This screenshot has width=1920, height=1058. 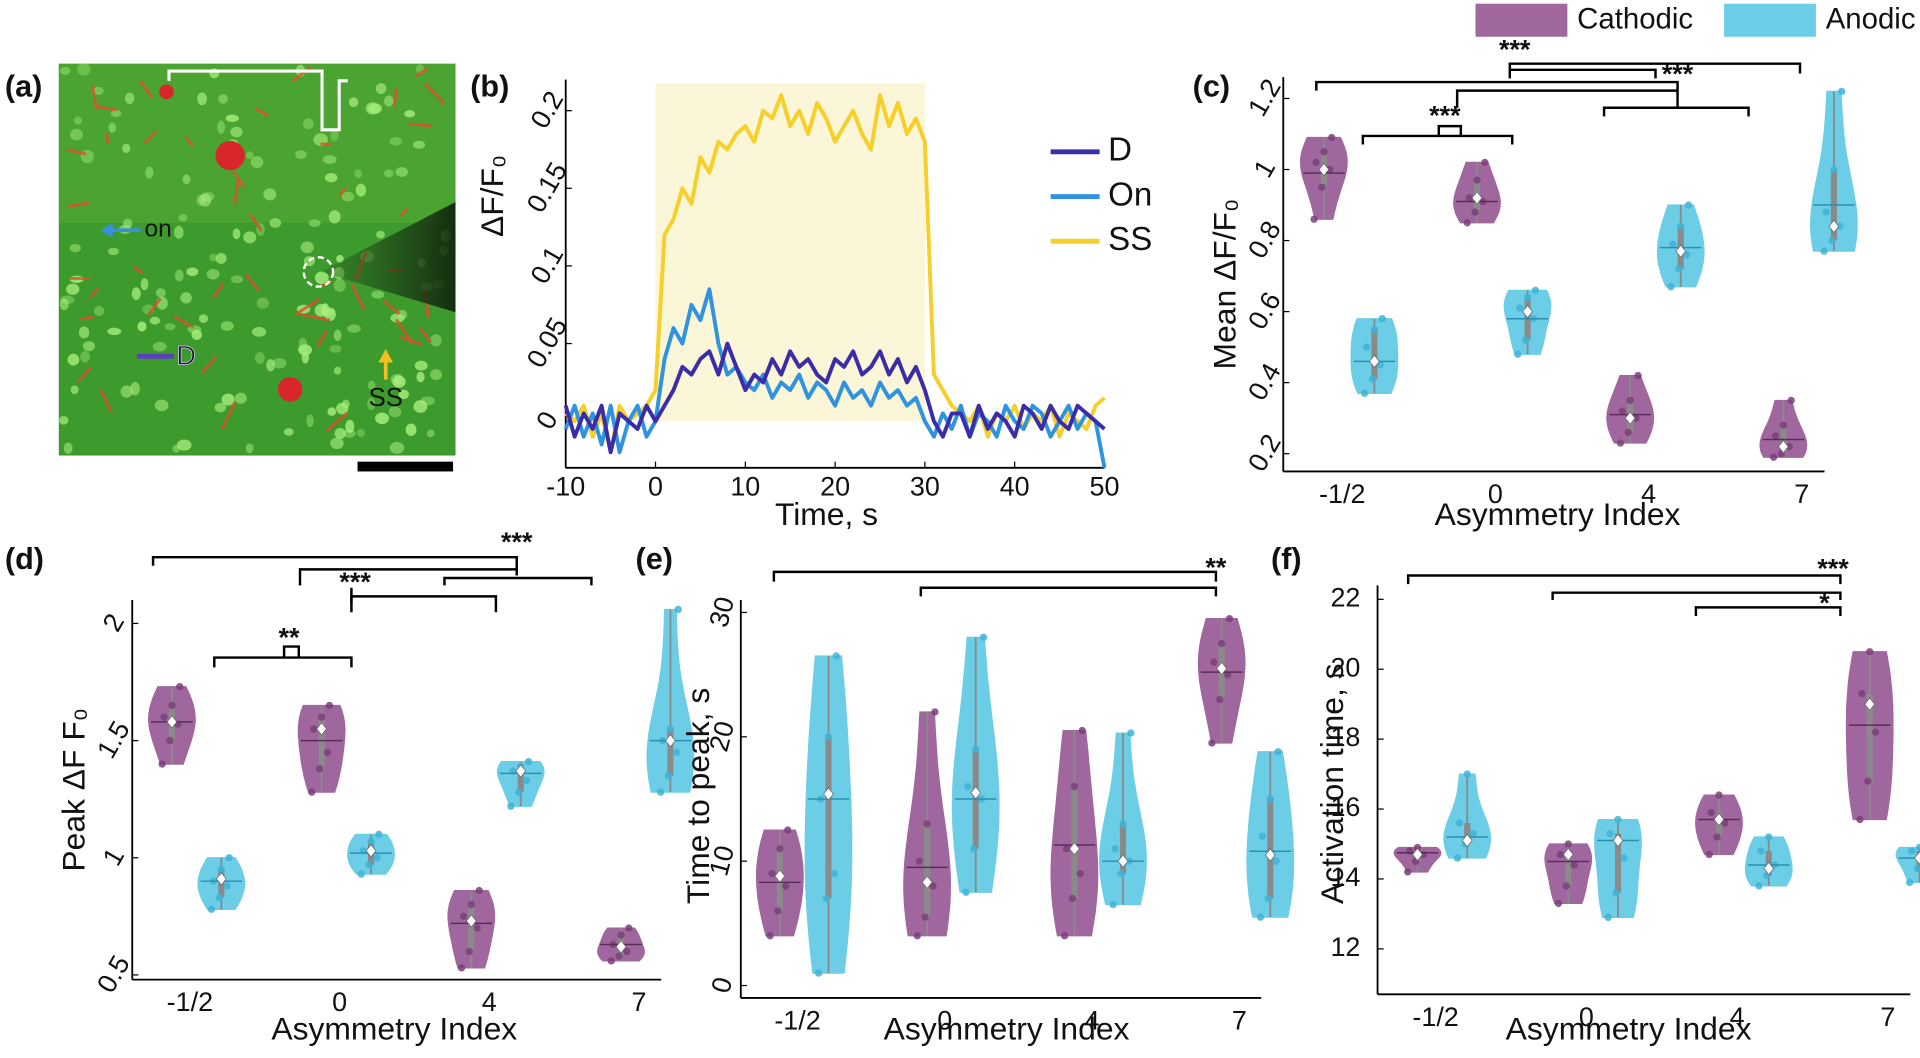 I want to click on stimulus-period, so click(x=790, y=252).